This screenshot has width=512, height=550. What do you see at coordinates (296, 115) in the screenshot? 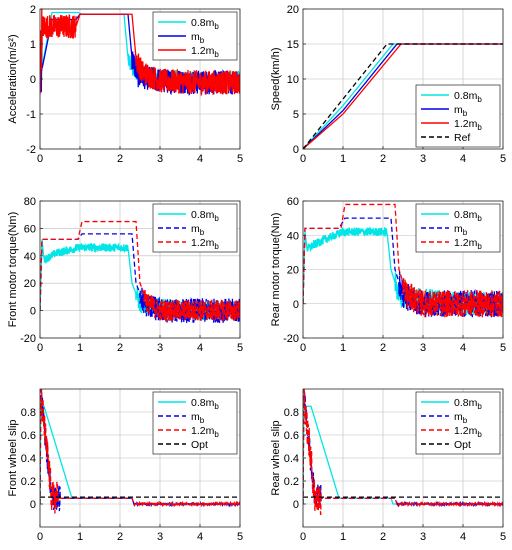
I see `y-tick-label: 5` at bounding box center [296, 115].